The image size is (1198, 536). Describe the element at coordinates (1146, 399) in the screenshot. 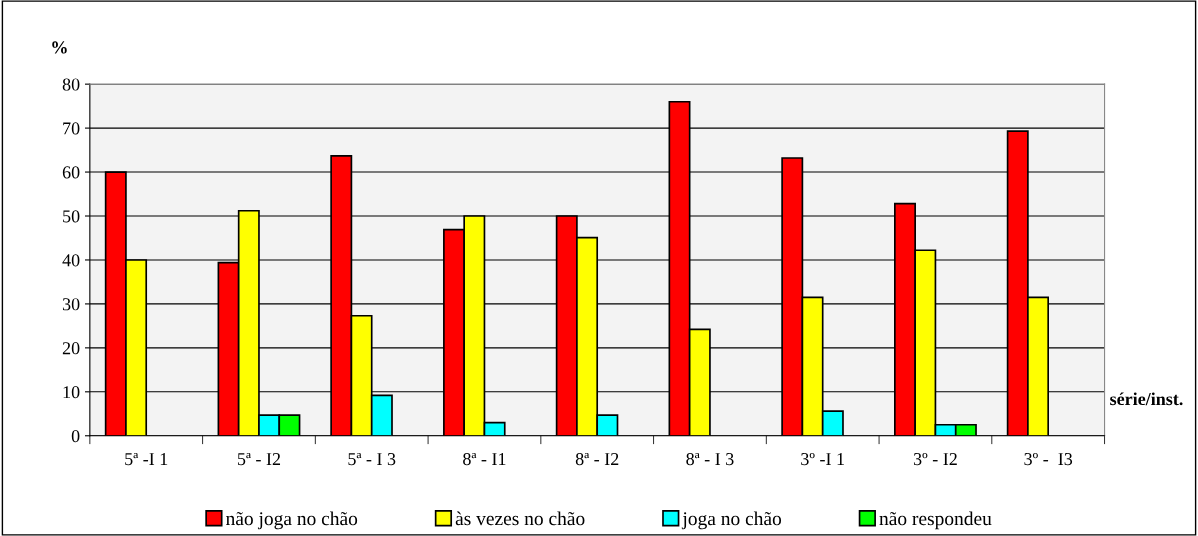

I see `x-axis-title: série/inst.` at that location.